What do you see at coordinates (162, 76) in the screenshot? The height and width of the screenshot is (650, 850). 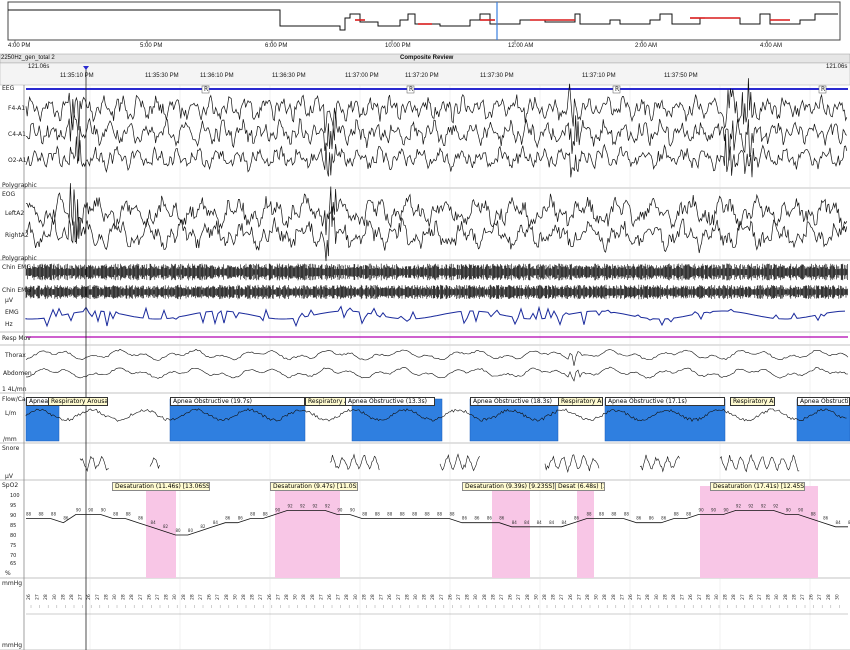 I see `time-tick-1: 11:35:30 PM` at bounding box center [162, 76].